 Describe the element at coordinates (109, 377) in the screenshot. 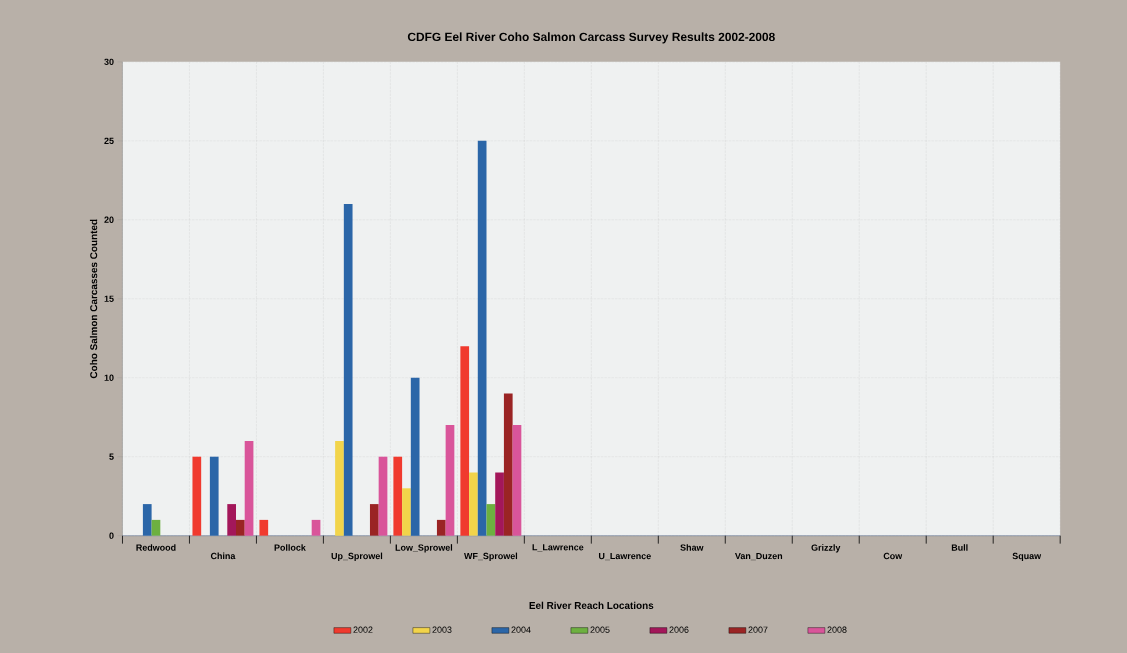

I see `y-tick-label: 10` at that location.